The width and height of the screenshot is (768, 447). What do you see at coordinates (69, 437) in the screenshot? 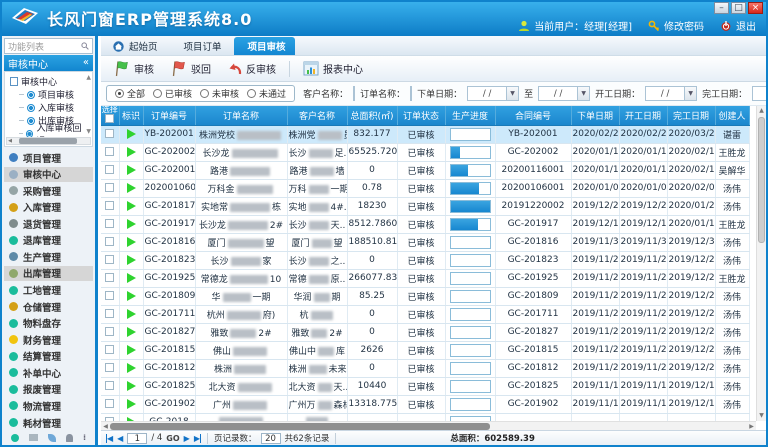
I see `person-icon` at bounding box center [69, 437].